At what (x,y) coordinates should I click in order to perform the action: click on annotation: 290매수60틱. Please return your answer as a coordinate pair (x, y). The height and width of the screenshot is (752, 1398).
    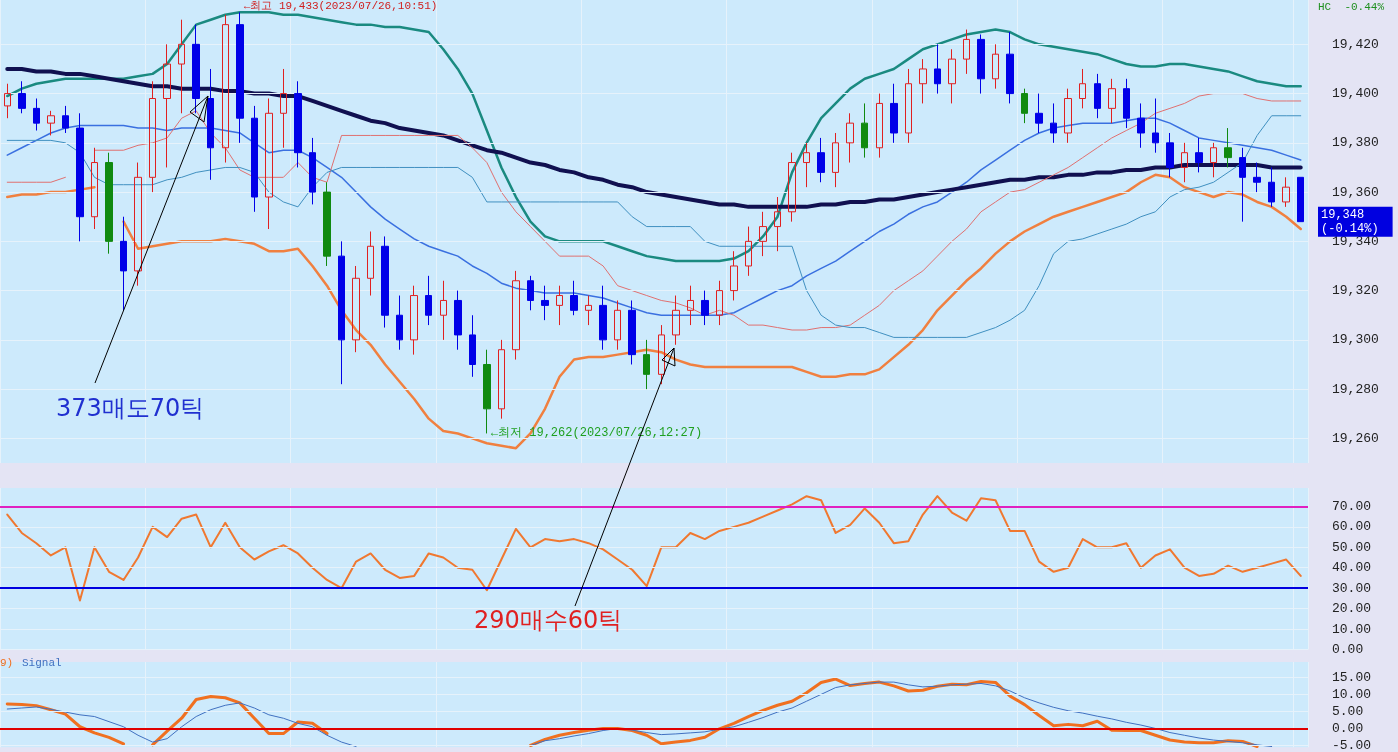
    Looking at the image, I should click on (548, 620).